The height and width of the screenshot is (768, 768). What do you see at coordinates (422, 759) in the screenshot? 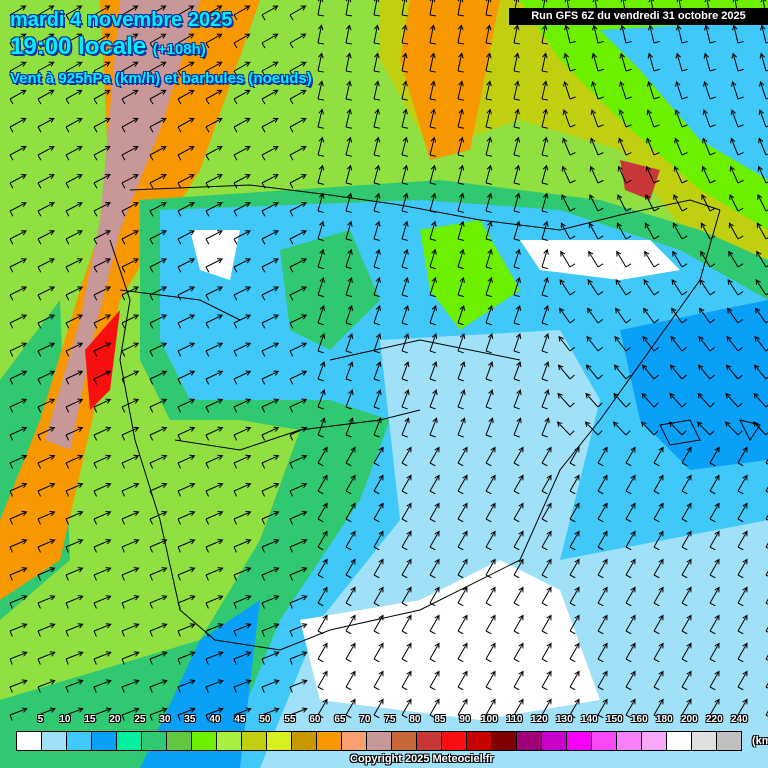
I see `copyright: Copyright 2025 Meteociel.fr` at bounding box center [422, 759].